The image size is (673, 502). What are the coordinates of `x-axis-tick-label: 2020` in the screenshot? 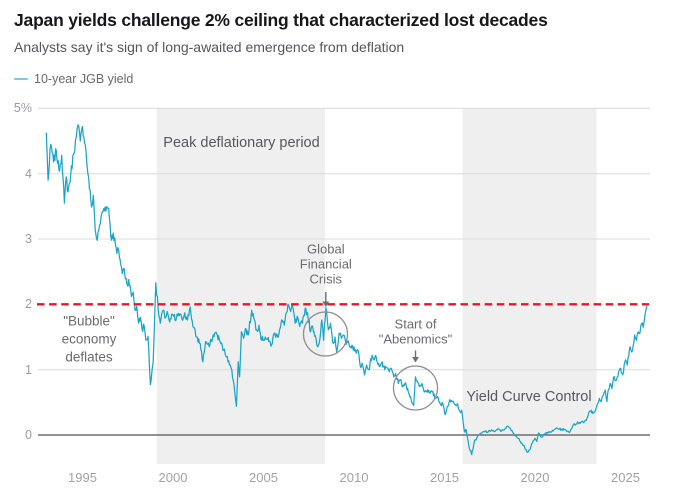 It's located at (535, 477).